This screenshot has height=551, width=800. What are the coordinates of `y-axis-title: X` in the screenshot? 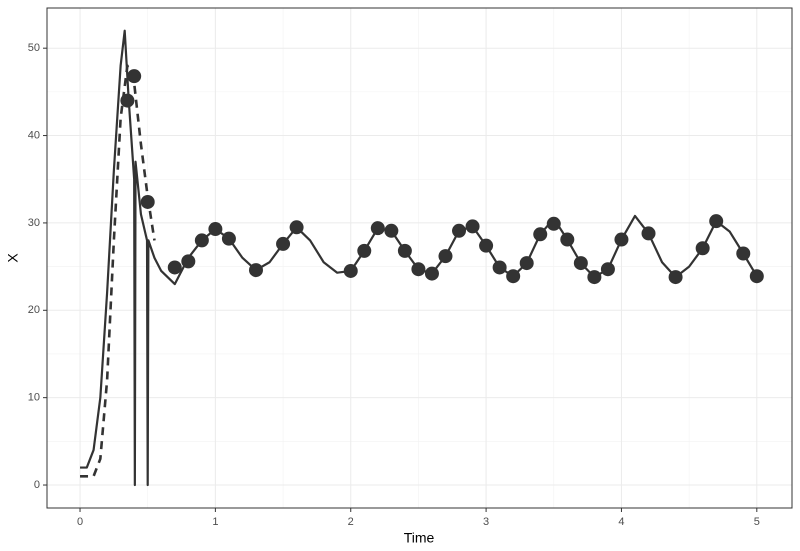 It's located at (13, 258).